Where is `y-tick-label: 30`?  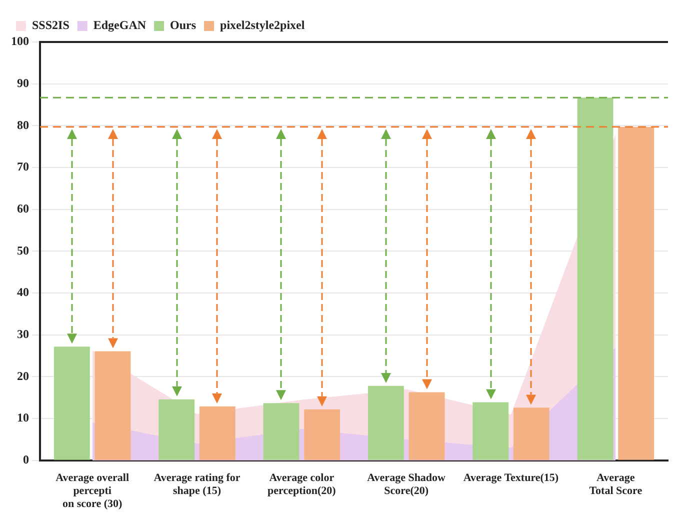
y-tick-label: 30 is located at coordinates (23, 333).